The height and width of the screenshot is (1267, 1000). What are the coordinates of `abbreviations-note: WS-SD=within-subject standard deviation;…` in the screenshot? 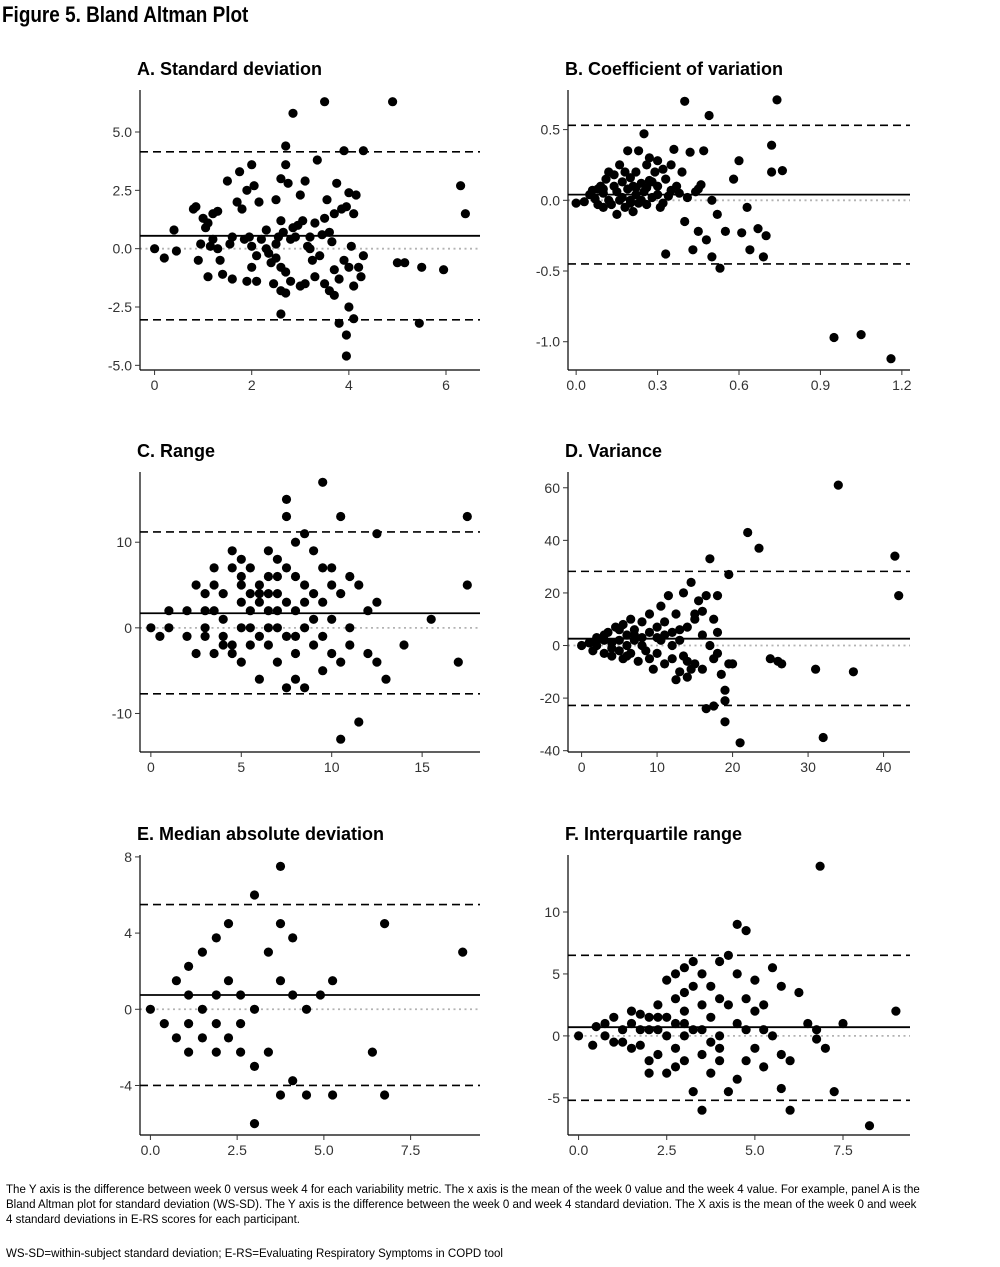 It's located at (254, 1253).